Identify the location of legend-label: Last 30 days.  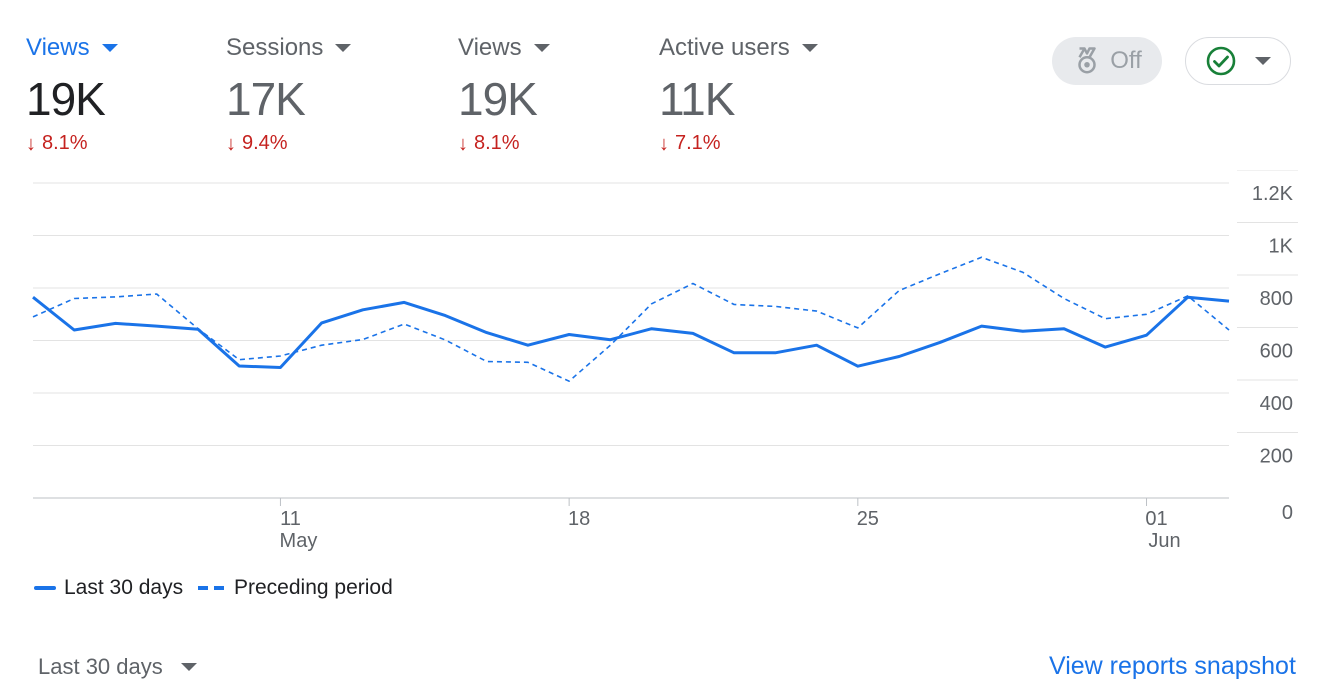
(124, 587).